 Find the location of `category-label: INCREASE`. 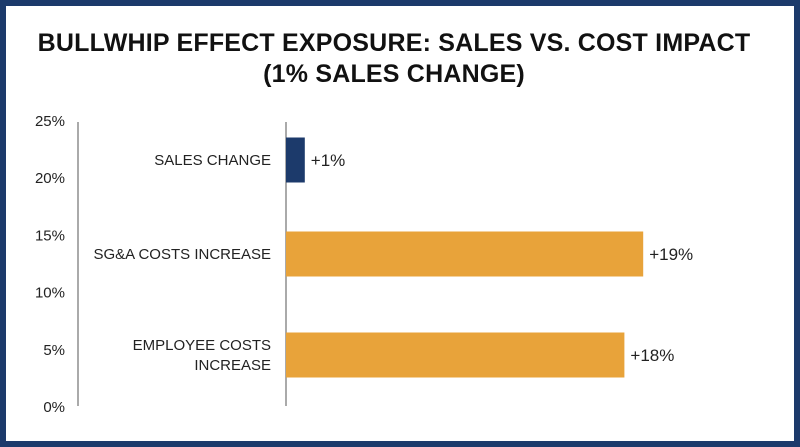

category-label: INCREASE is located at coordinates (232, 365).